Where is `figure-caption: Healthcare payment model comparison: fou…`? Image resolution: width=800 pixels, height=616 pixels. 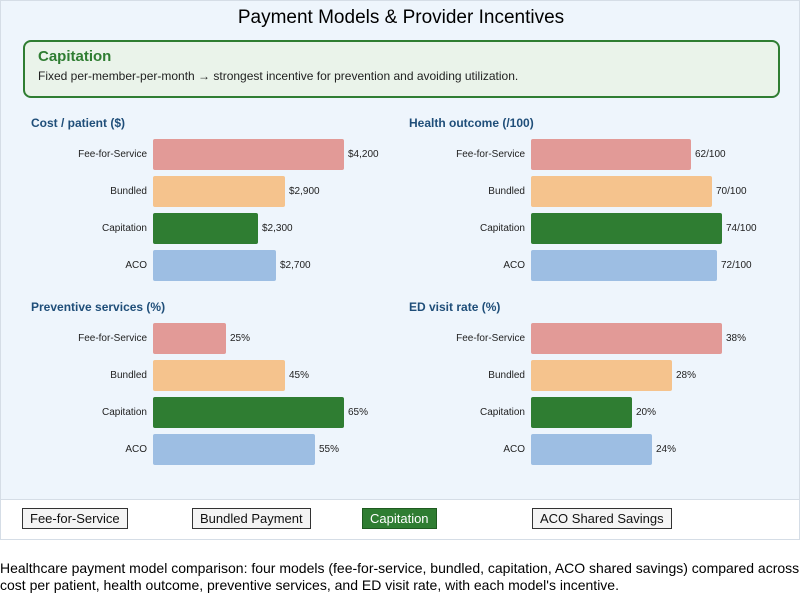
figure-caption: Healthcare payment model comparison: fou… is located at coordinates (400, 576).